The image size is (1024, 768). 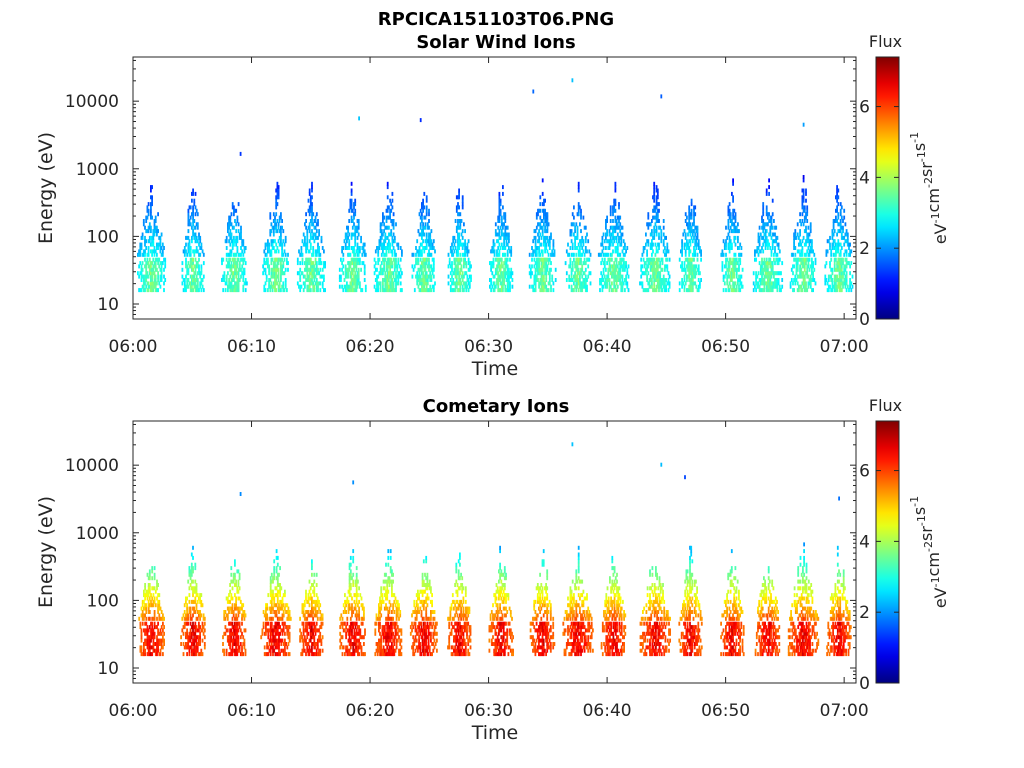 What do you see at coordinates (251, 347) in the screenshot?
I see `x-tick-label: 06:10` at bounding box center [251, 347].